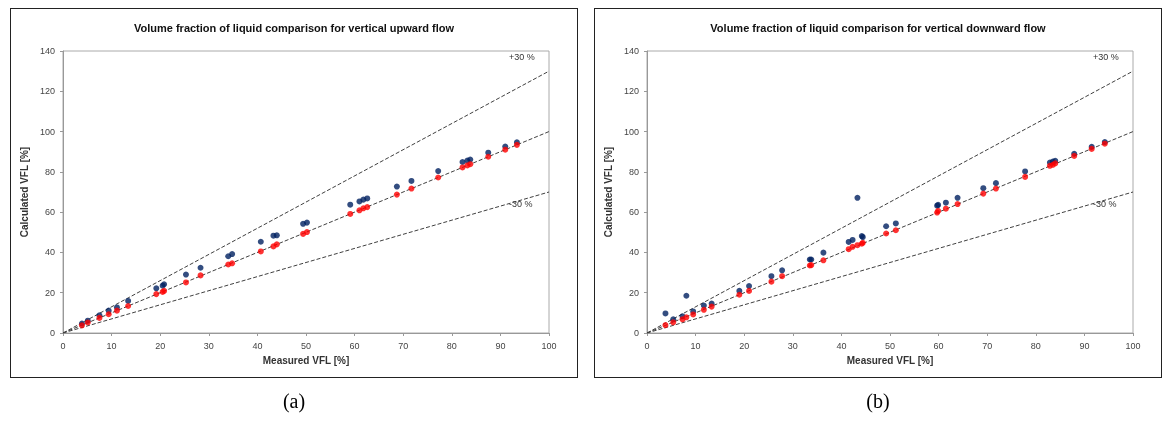 The width and height of the screenshot is (1176, 423). I want to click on chart-title: Volume fraction of liquid comparison for vertical downward flow, so click(878, 27).